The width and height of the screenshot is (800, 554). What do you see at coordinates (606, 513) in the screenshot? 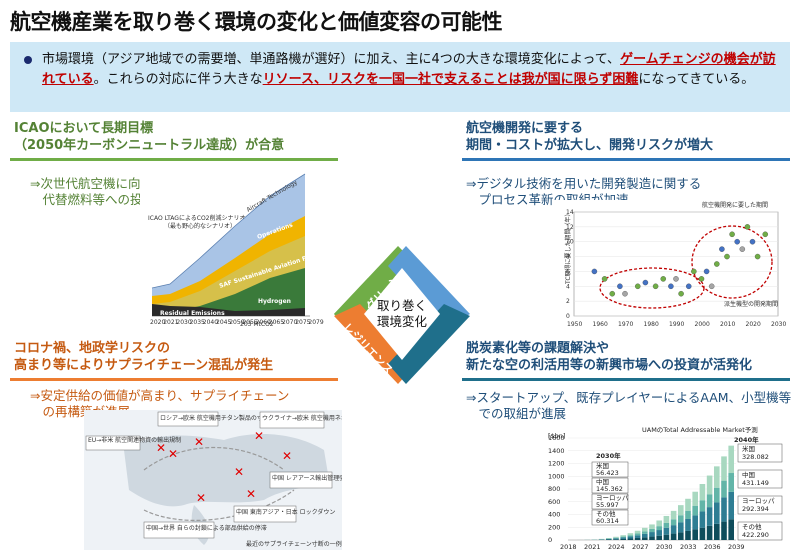
I see `uam-2030-region: その他` at bounding box center [606, 513].